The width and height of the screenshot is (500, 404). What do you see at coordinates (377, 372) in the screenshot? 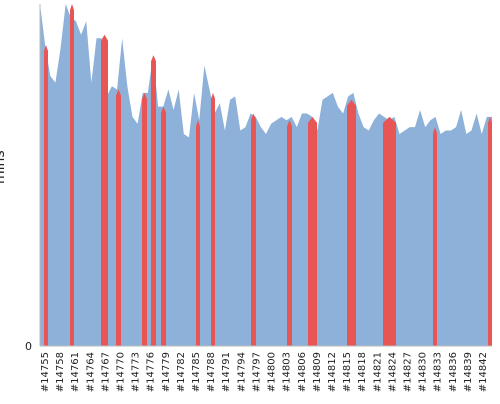
I see `x-tick-label: #14821` at bounding box center [377, 372].